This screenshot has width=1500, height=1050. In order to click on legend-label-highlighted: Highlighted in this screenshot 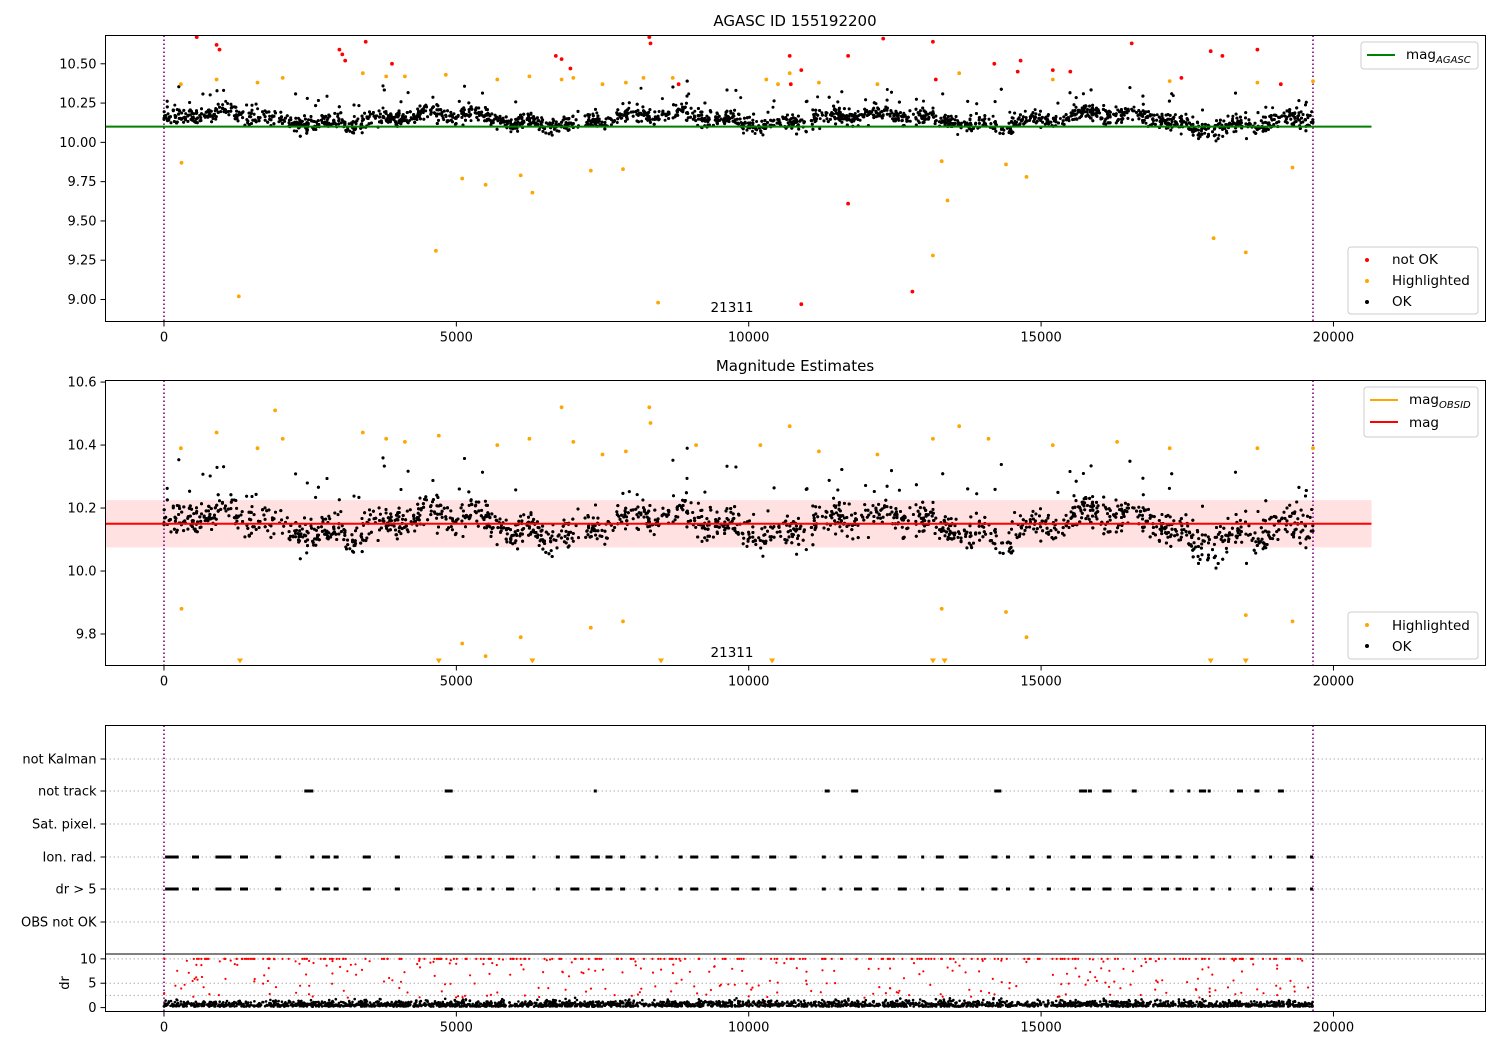, I will do `click(1431, 281)`.